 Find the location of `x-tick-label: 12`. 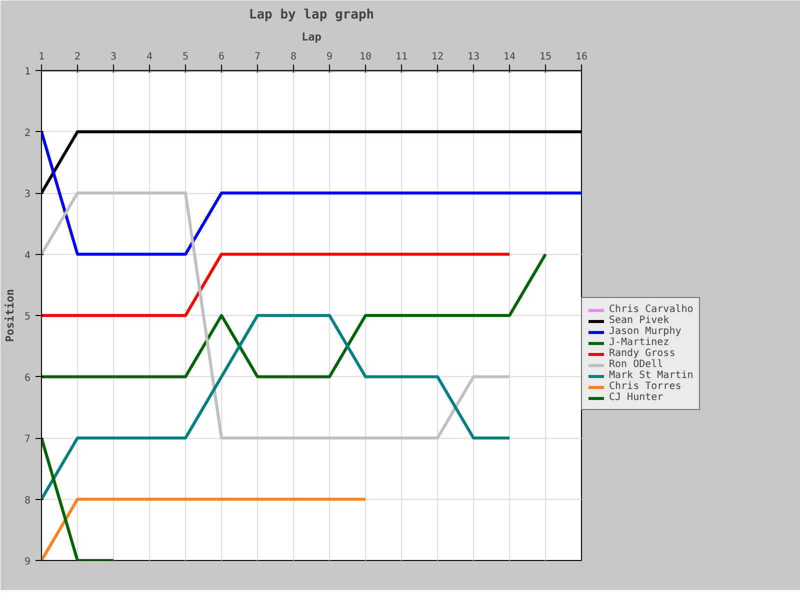

x-tick-label: 12 is located at coordinates (437, 57).